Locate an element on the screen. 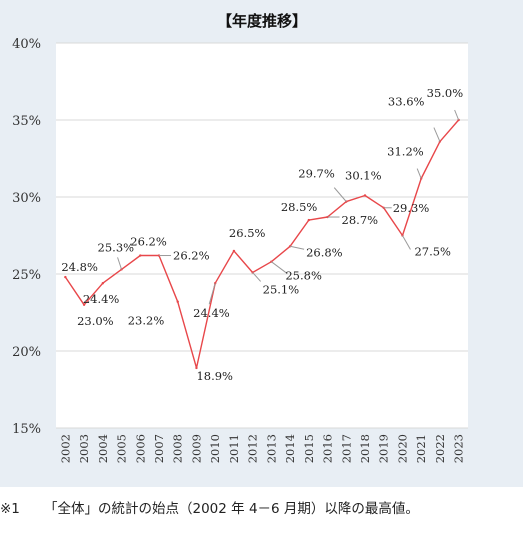  footnote-mark: ※1 is located at coordinates (10, 509).